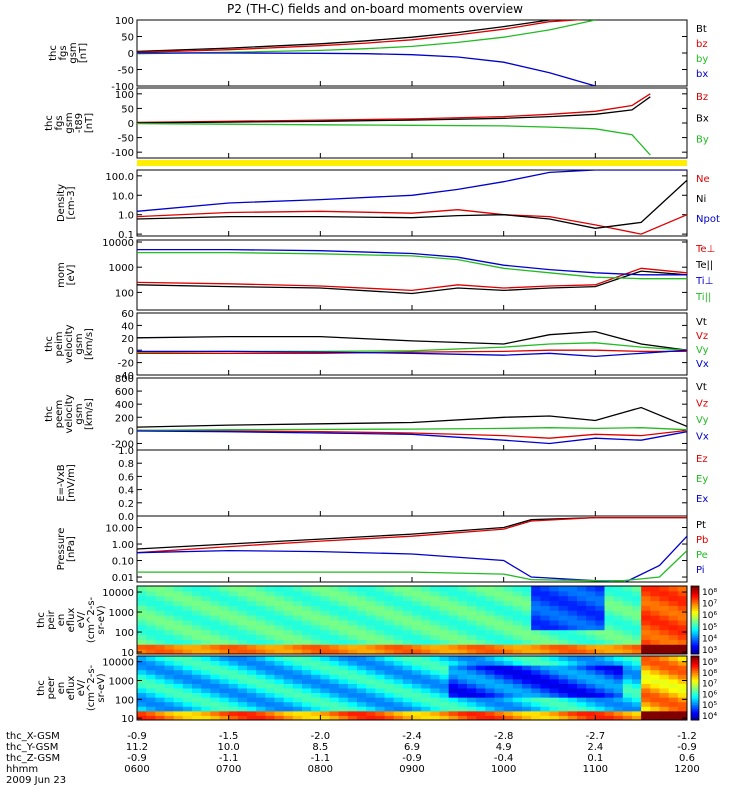 This screenshot has height=800, width=750. What do you see at coordinates (366, 37) in the screenshot?
I see `series-line` at bounding box center [366, 37].